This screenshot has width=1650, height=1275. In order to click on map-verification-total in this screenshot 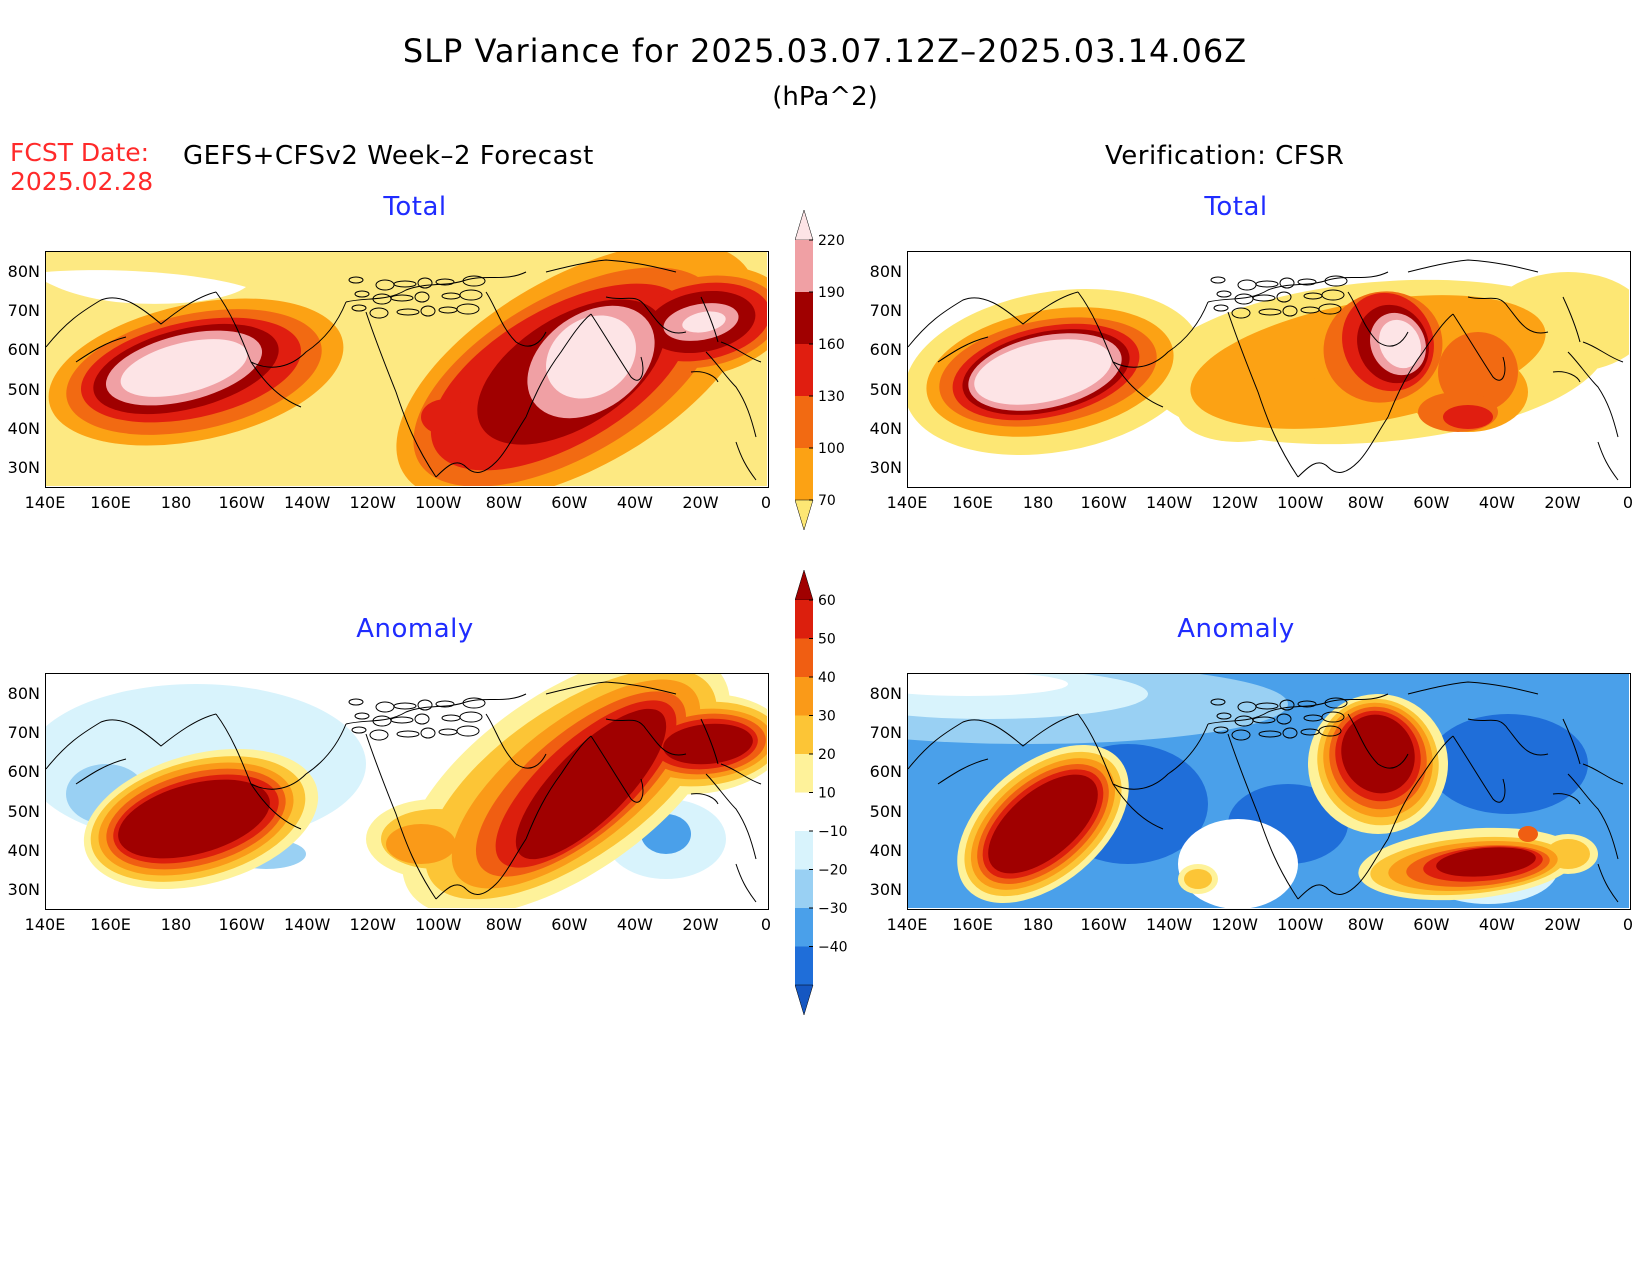, I will do `click(1269, 369)`.